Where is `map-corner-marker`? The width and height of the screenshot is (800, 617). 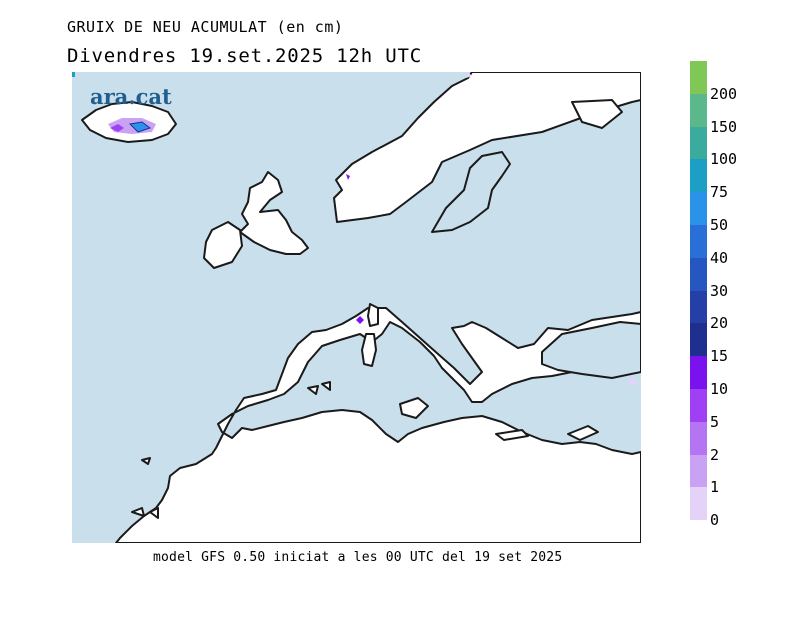
map-corner-marker is located at coordinates (73, 74).